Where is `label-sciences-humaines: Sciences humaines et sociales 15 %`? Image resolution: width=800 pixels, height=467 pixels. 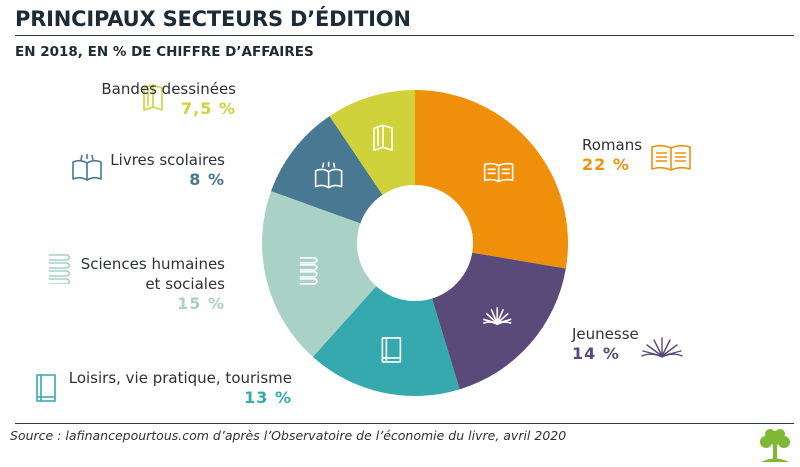 label-sciences-humaines: Sciences humaines et sociales 15 % is located at coordinates (153, 284).